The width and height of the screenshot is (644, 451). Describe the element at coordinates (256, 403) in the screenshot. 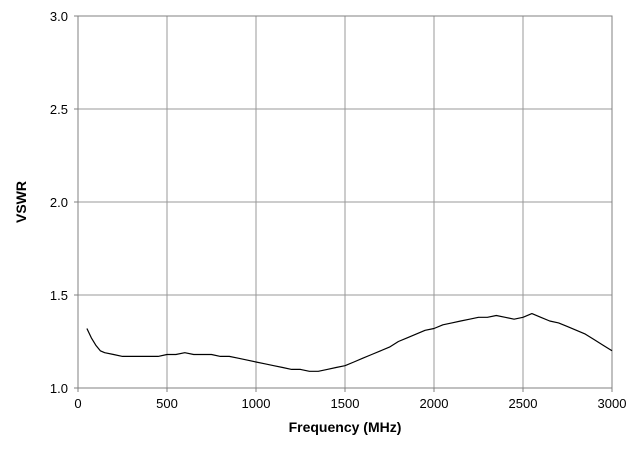

I see `x-tick-label: 1000` at that location.